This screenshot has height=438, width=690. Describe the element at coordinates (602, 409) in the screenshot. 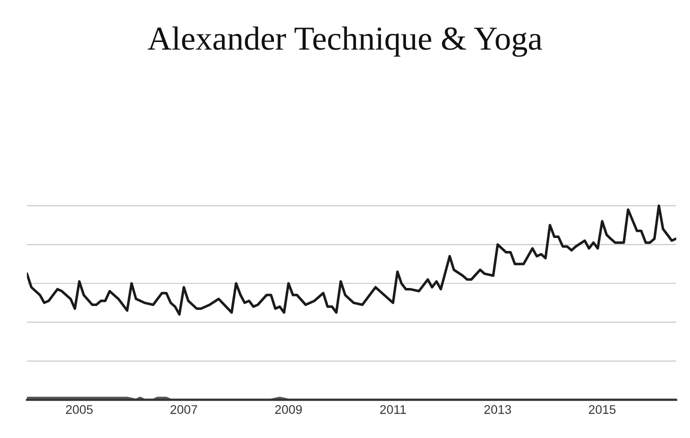

I see `x-tick-label: 2015` at that location.